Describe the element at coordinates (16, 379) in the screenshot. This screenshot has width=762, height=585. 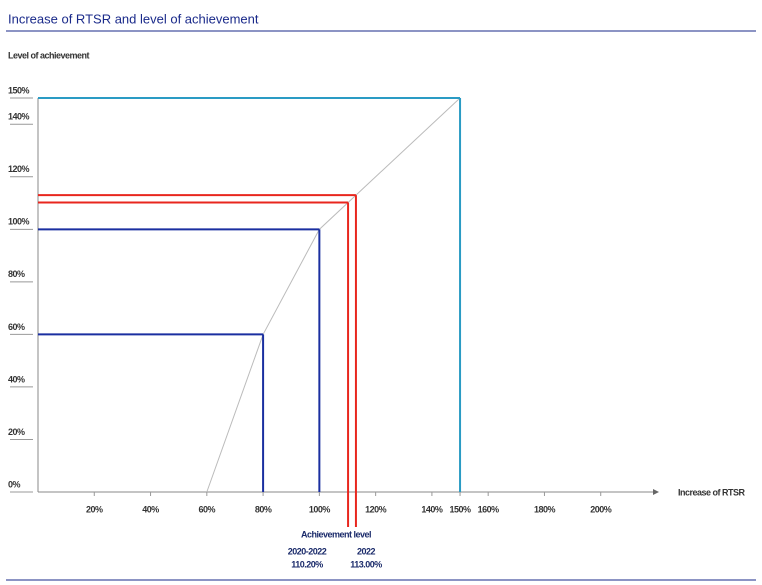
I see `y-tick-label: 40%` at that location.